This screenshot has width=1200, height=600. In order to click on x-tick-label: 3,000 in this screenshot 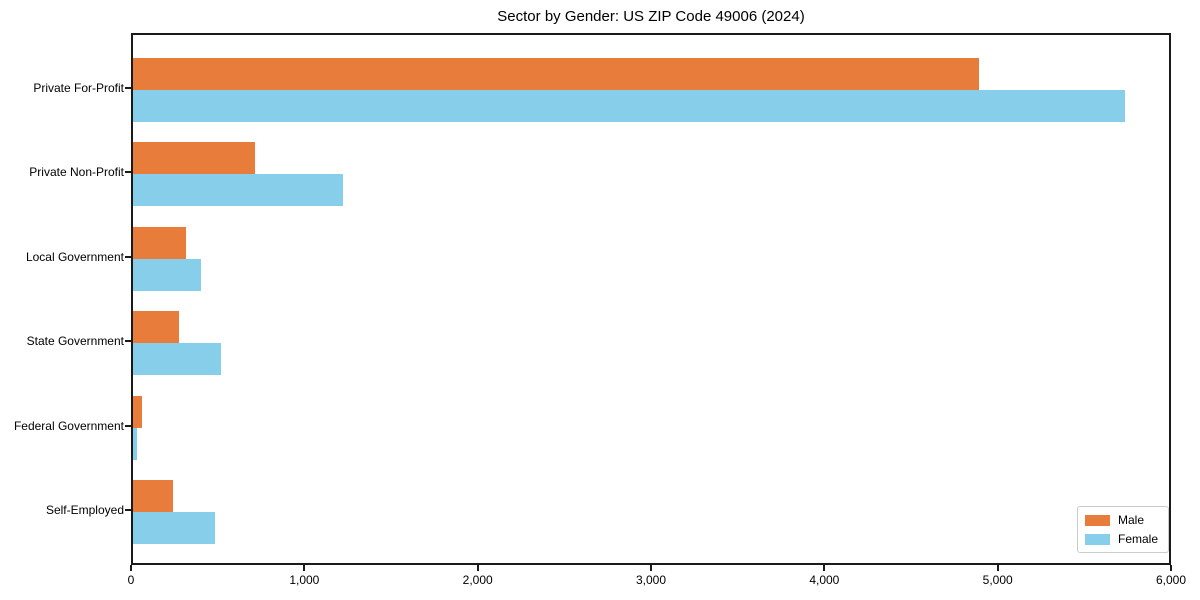, I will do `click(651, 580)`.